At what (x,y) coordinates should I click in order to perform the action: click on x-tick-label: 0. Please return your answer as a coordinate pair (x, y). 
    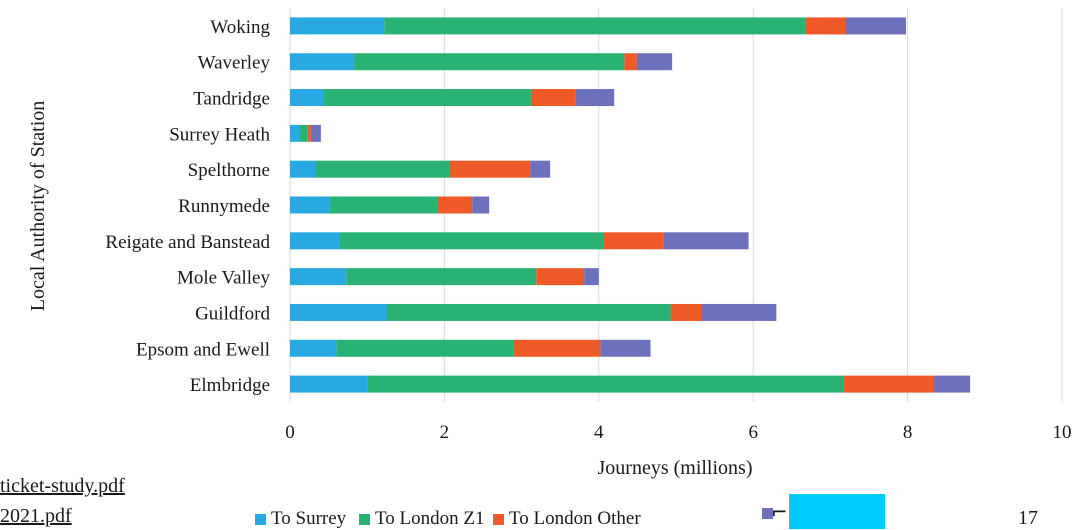
    Looking at the image, I should click on (290, 432).